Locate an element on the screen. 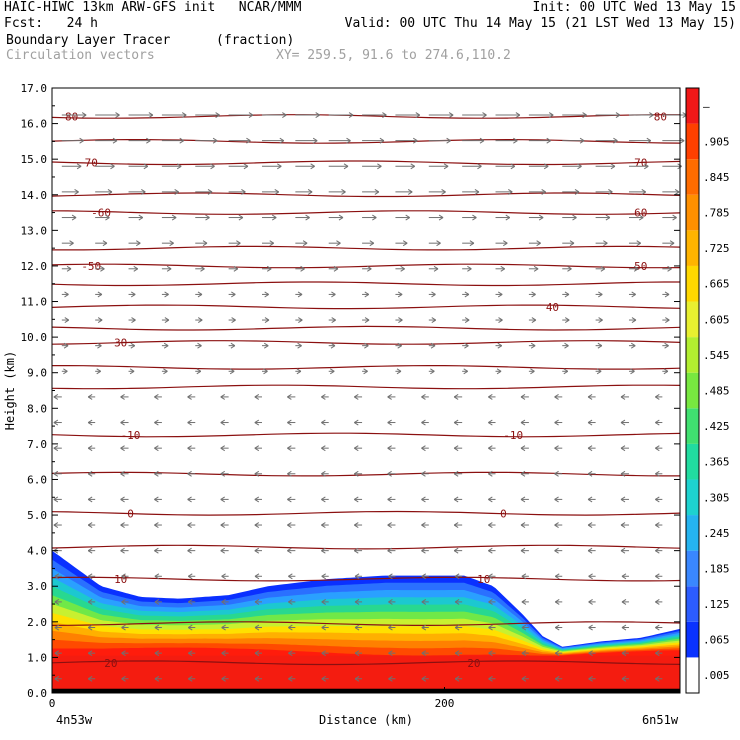 Image resolution: width=740 pixels, height=740 pixels. y-tick-label: 14.0 is located at coordinates (34, 195).